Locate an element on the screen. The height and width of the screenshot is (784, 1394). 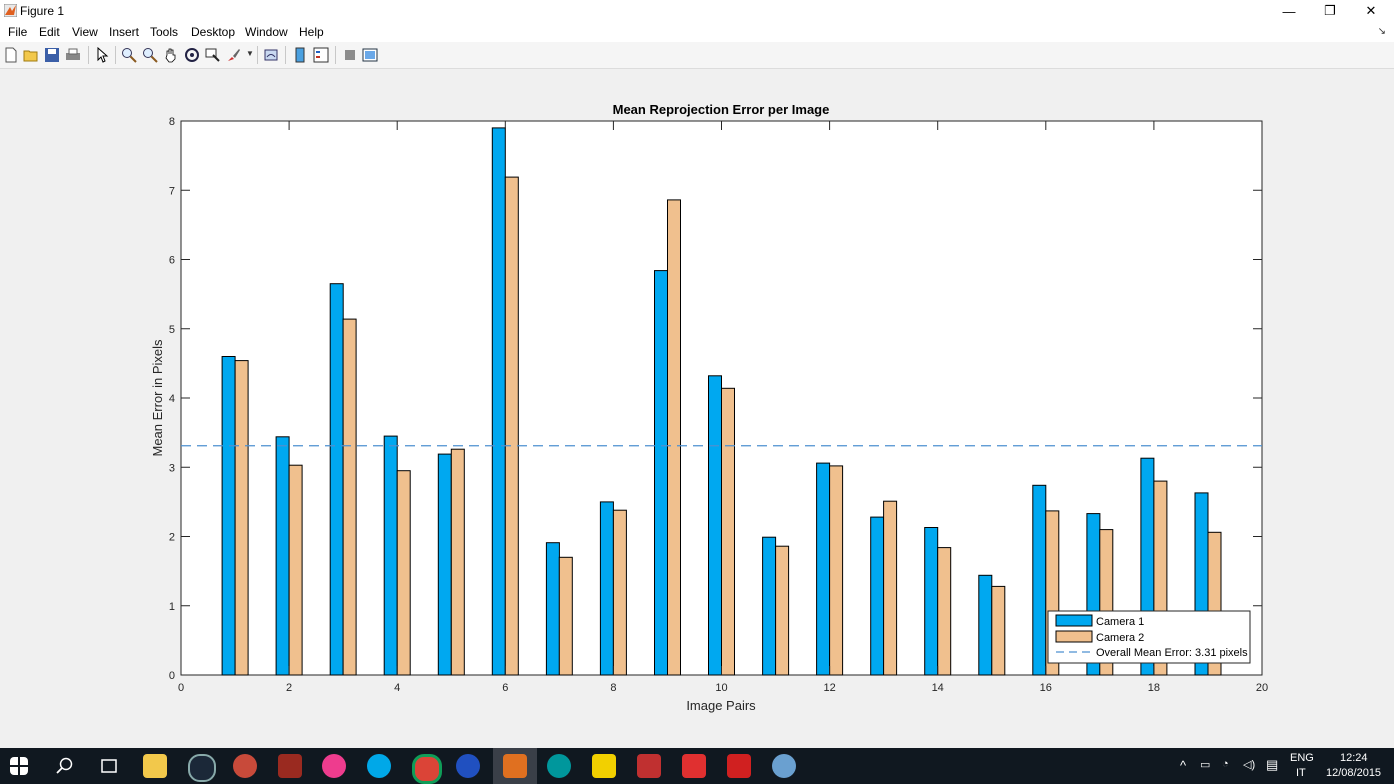
x-tick-label: 18 is located at coordinates (1154, 688).